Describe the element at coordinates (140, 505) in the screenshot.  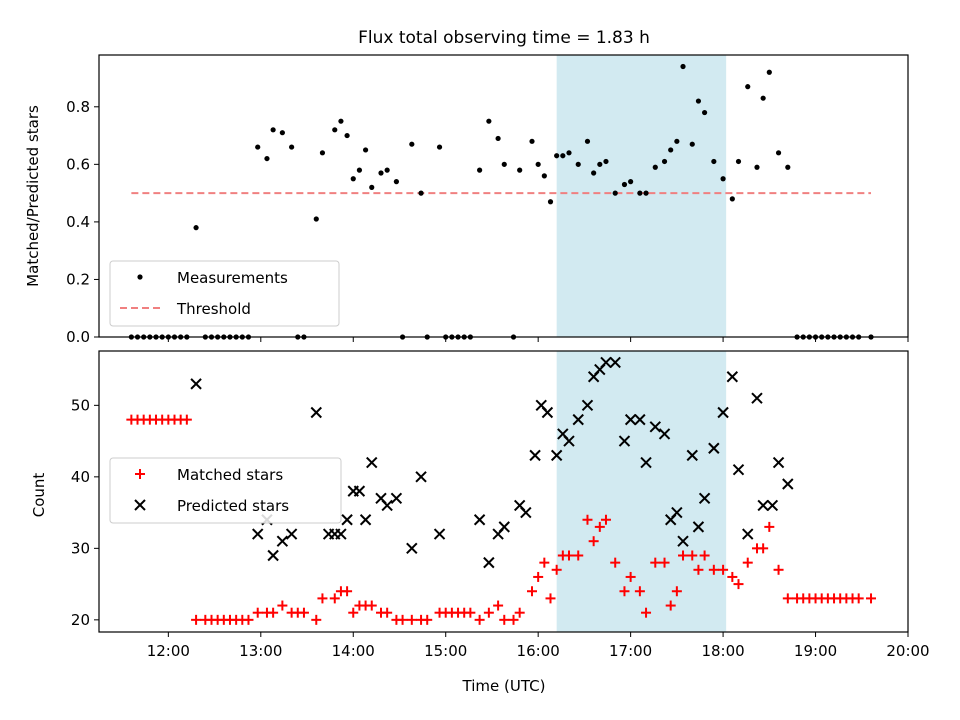
I see `legend-predicted-marker-b` at that location.